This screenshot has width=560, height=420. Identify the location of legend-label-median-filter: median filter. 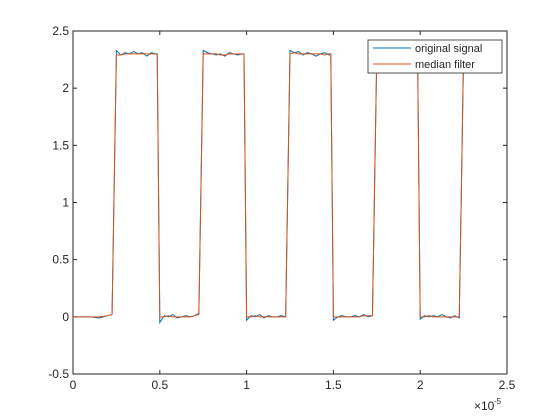
(445, 65).